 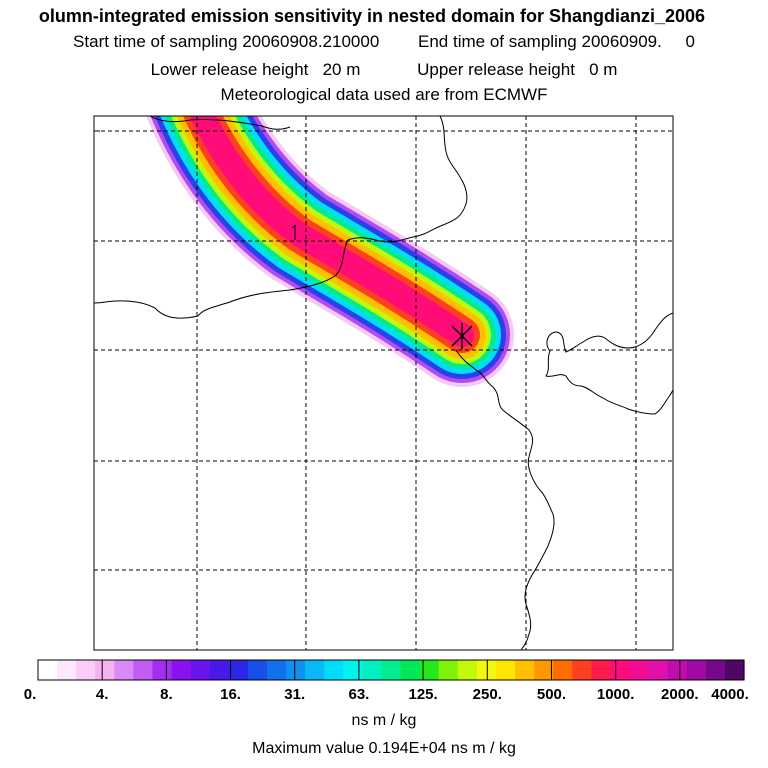 I want to click on met-data-line: Meteorological data used are from ECMWF, so click(x=384, y=94).